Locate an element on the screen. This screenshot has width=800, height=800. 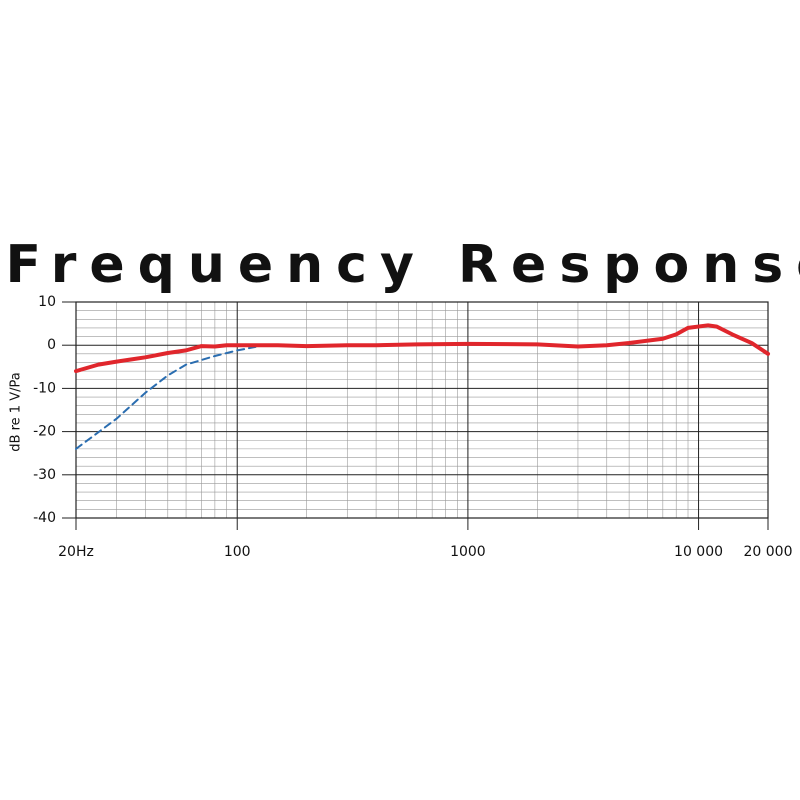
y-tick-label: -10 is located at coordinates (44, 388).